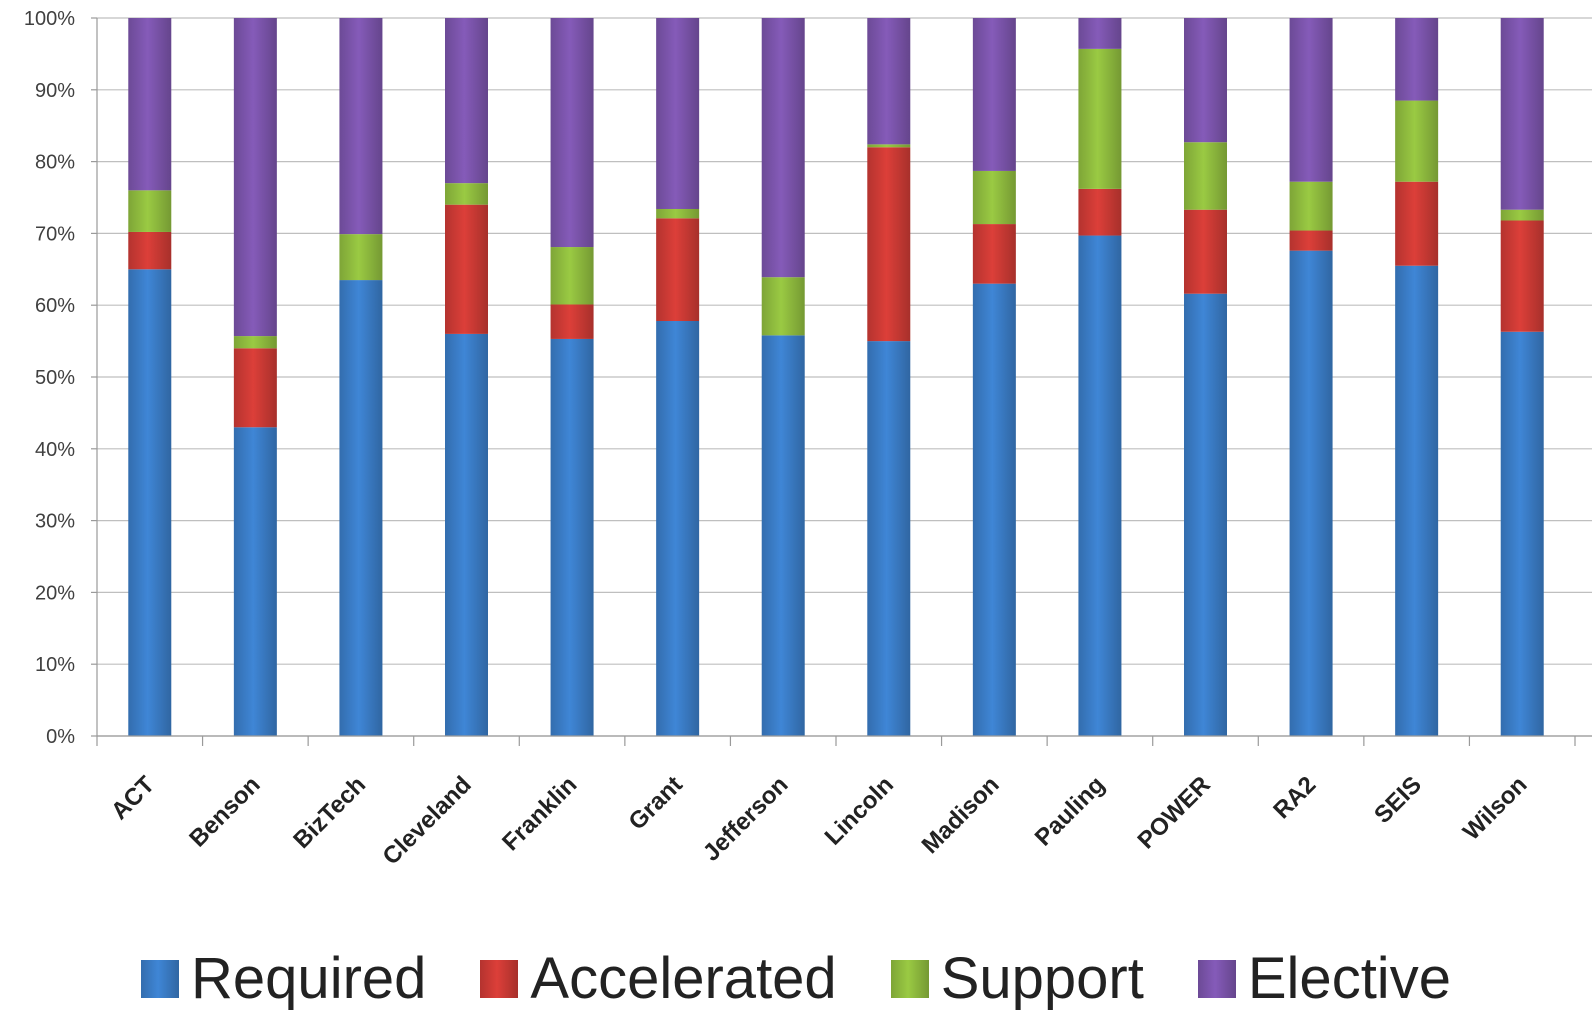  Describe the element at coordinates (1205, 80) in the screenshot. I see `bar-segment-elective-power` at that location.